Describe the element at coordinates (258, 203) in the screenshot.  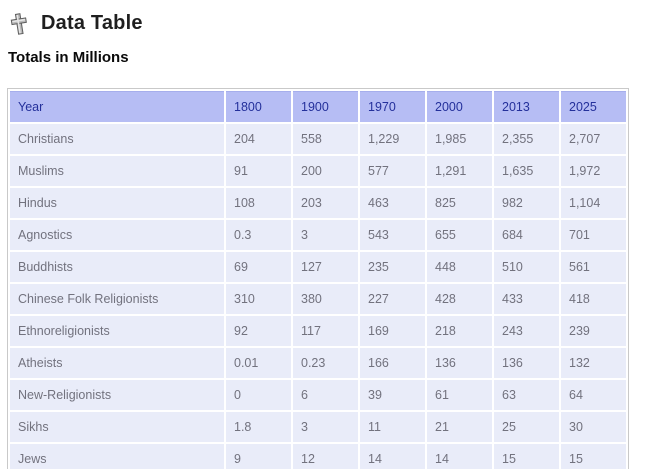
I see `cell: 108` at that location.